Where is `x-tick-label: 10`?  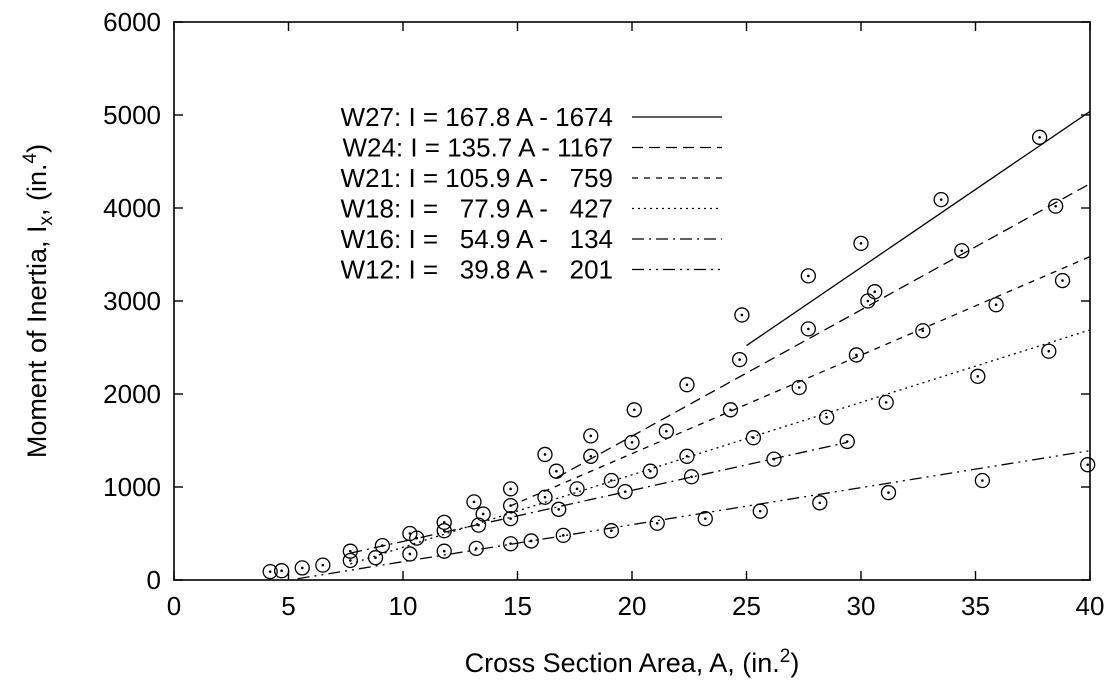 x-tick-label: 10 is located at coordinates (403, 606).